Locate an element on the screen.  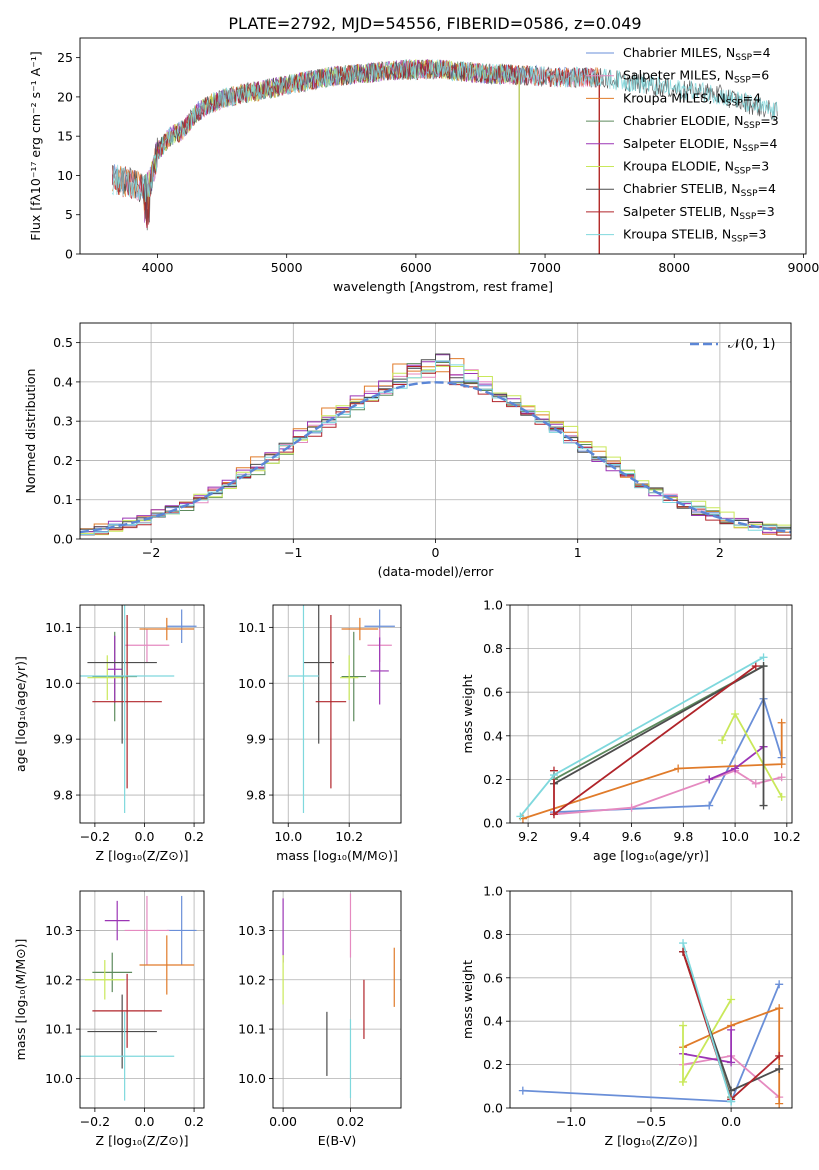
y-axis-label: Flux [fλ10⁻¹⁷ erg cm⁻² s⁻¹ A⁻¹] is located at coordinates (35, 145).